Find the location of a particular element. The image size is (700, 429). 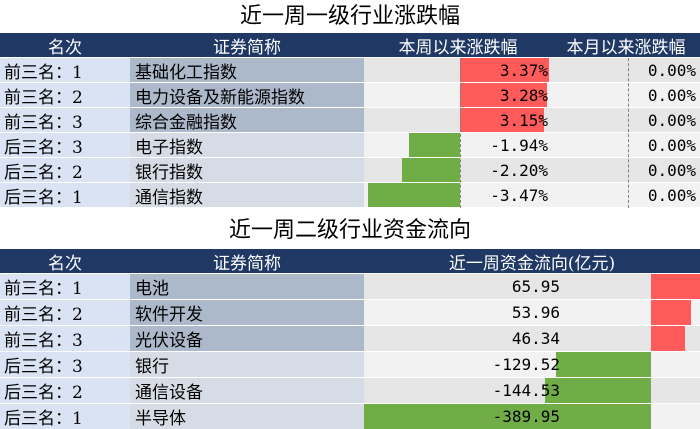

table-row: 前三名：3 光伏设备 46.34 is located at coordinates (350, 338).